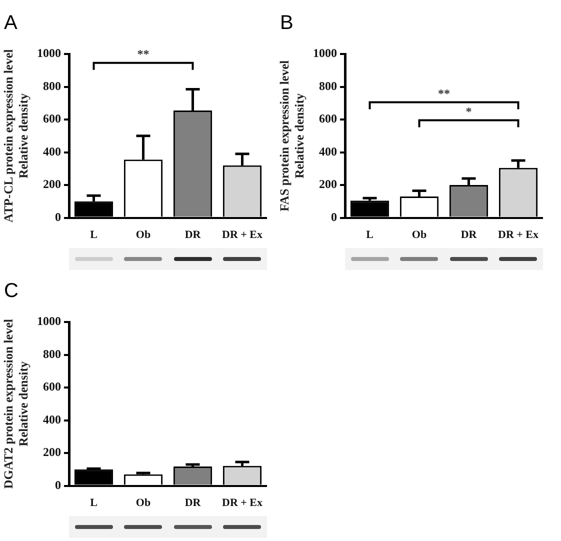  I want to click on y-axis-title: DGAT2 protein expression level Relative density, so click(16, 403).